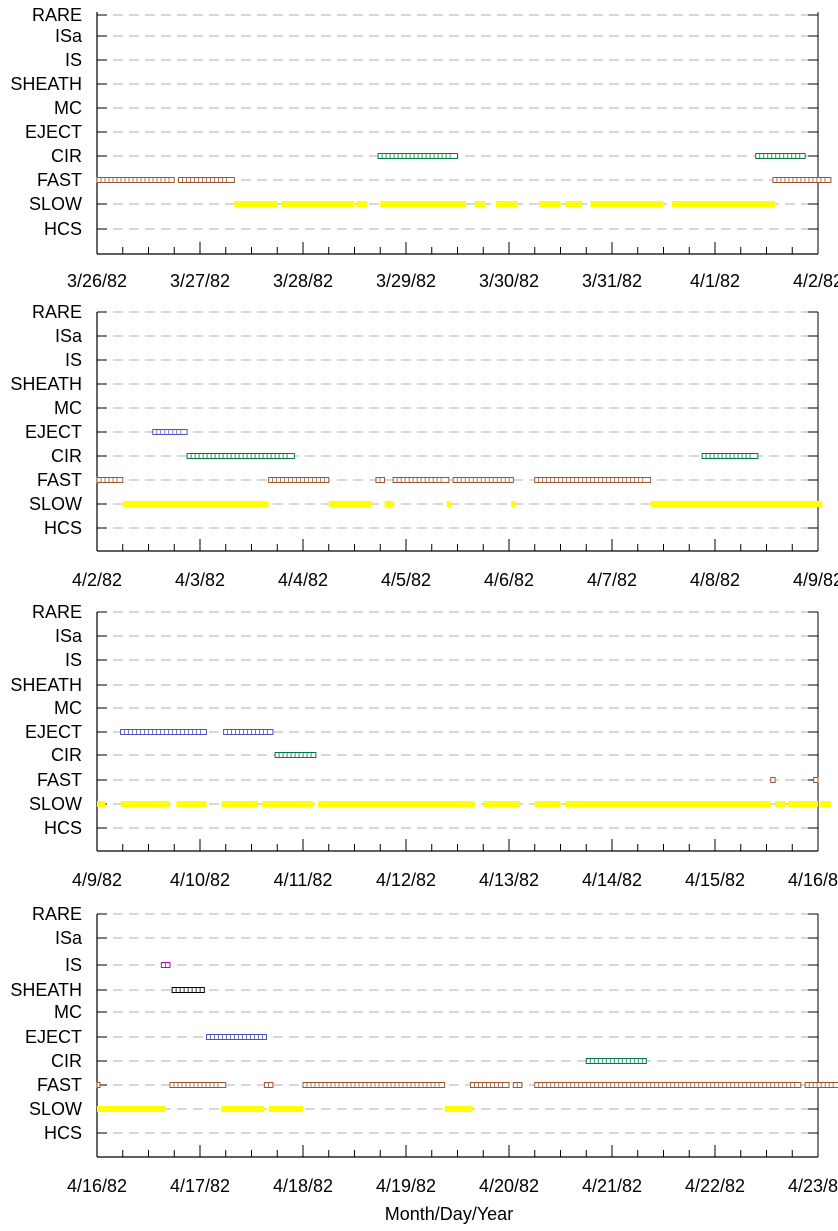 This screenshot has width=838, height=1231. I want to click on x-tick-label: 4/8/82, so click(715, 580).